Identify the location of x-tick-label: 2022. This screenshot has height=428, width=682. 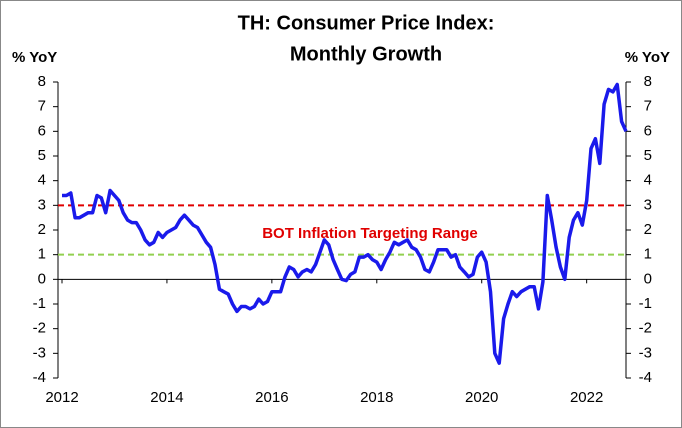
(586, 397).